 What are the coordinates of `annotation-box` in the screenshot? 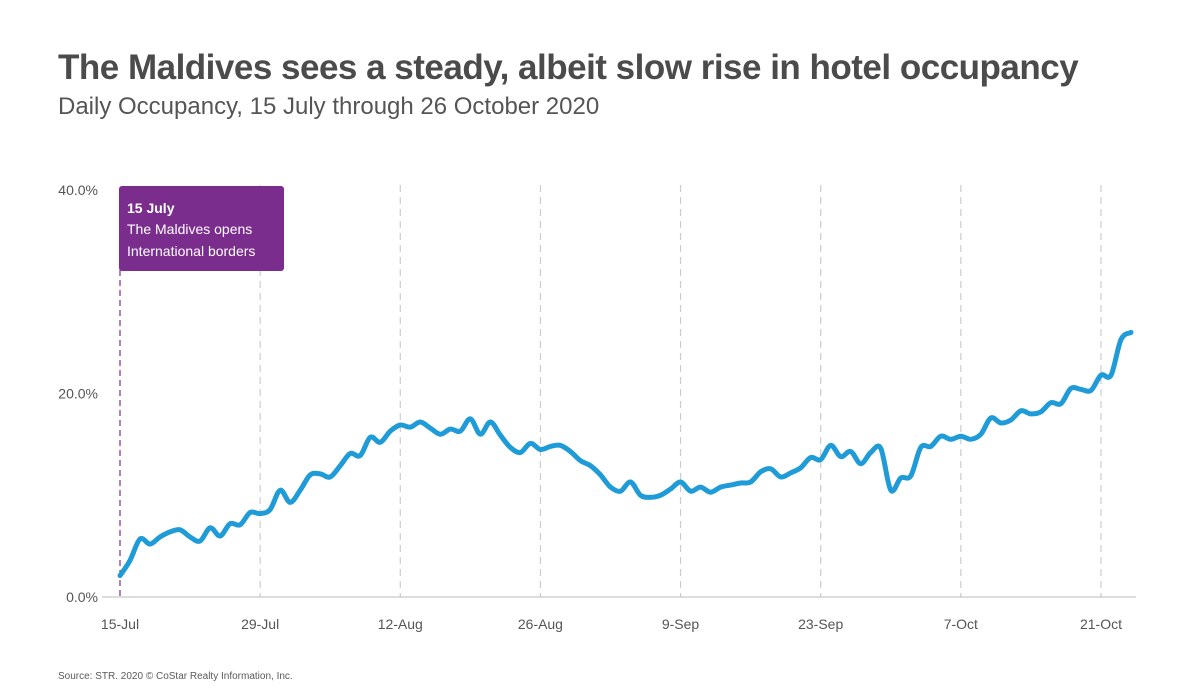 It's located at (201, 228).